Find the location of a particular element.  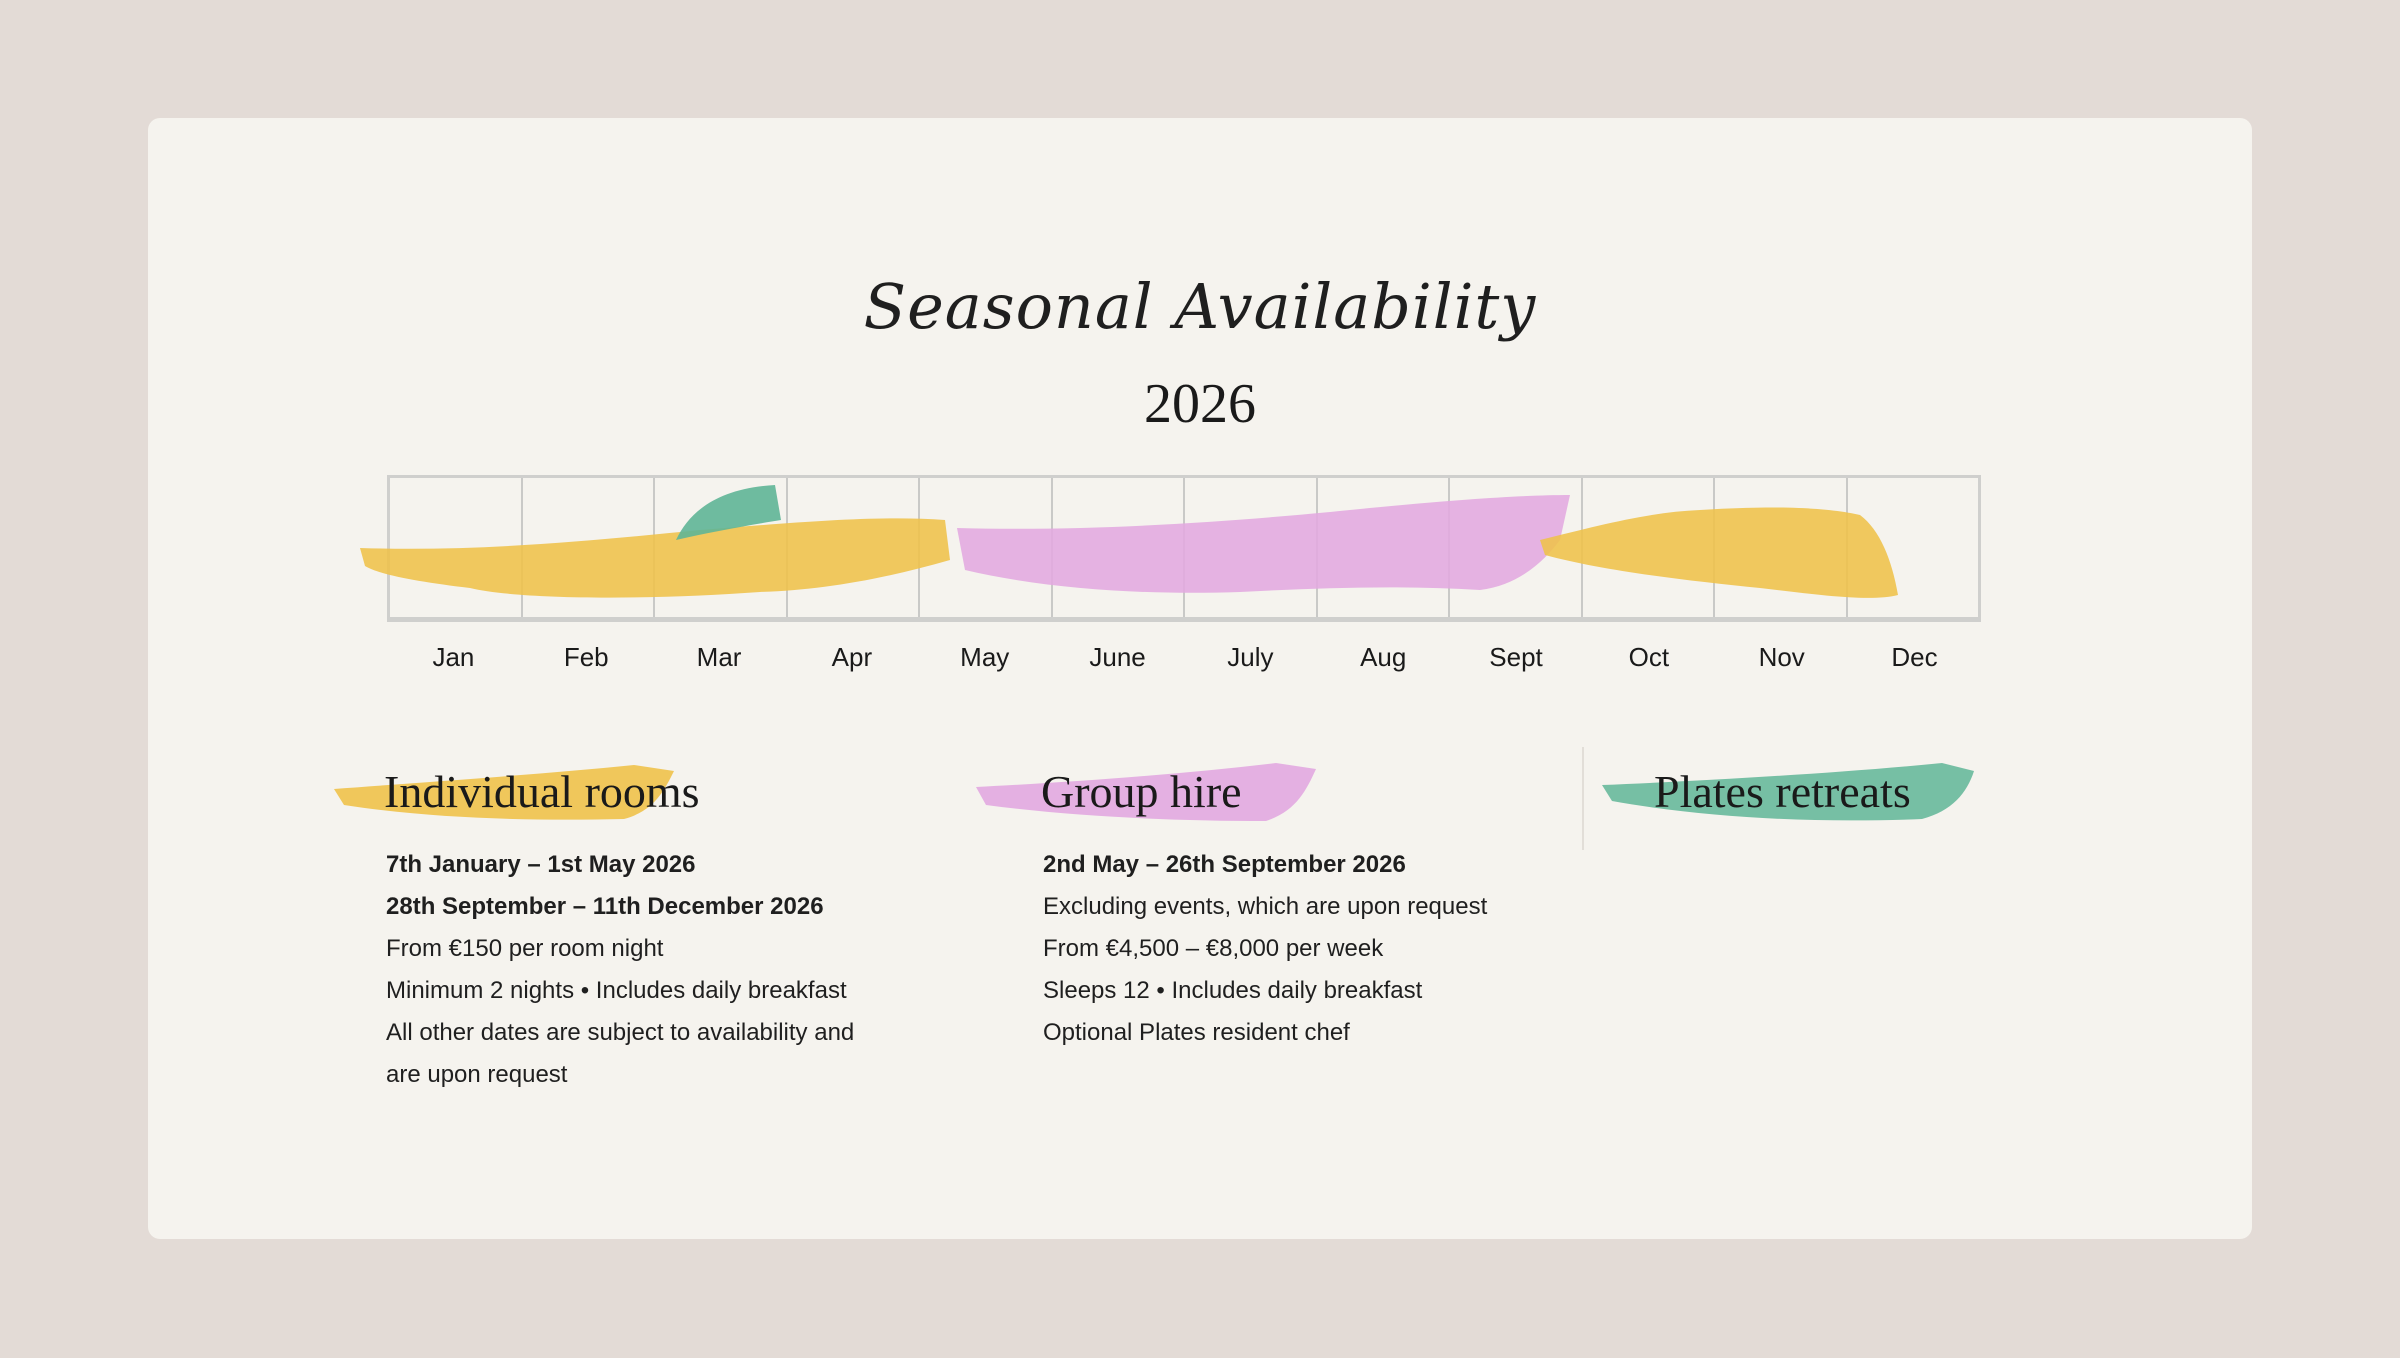

group-hire-stroke is located at coordinates (1263, 544).